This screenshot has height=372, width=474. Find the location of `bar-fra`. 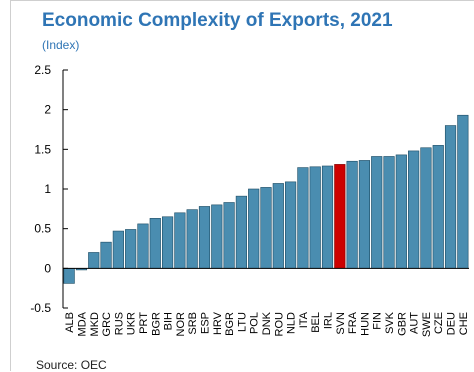

bar-fra is located at coordinates (352, 214).